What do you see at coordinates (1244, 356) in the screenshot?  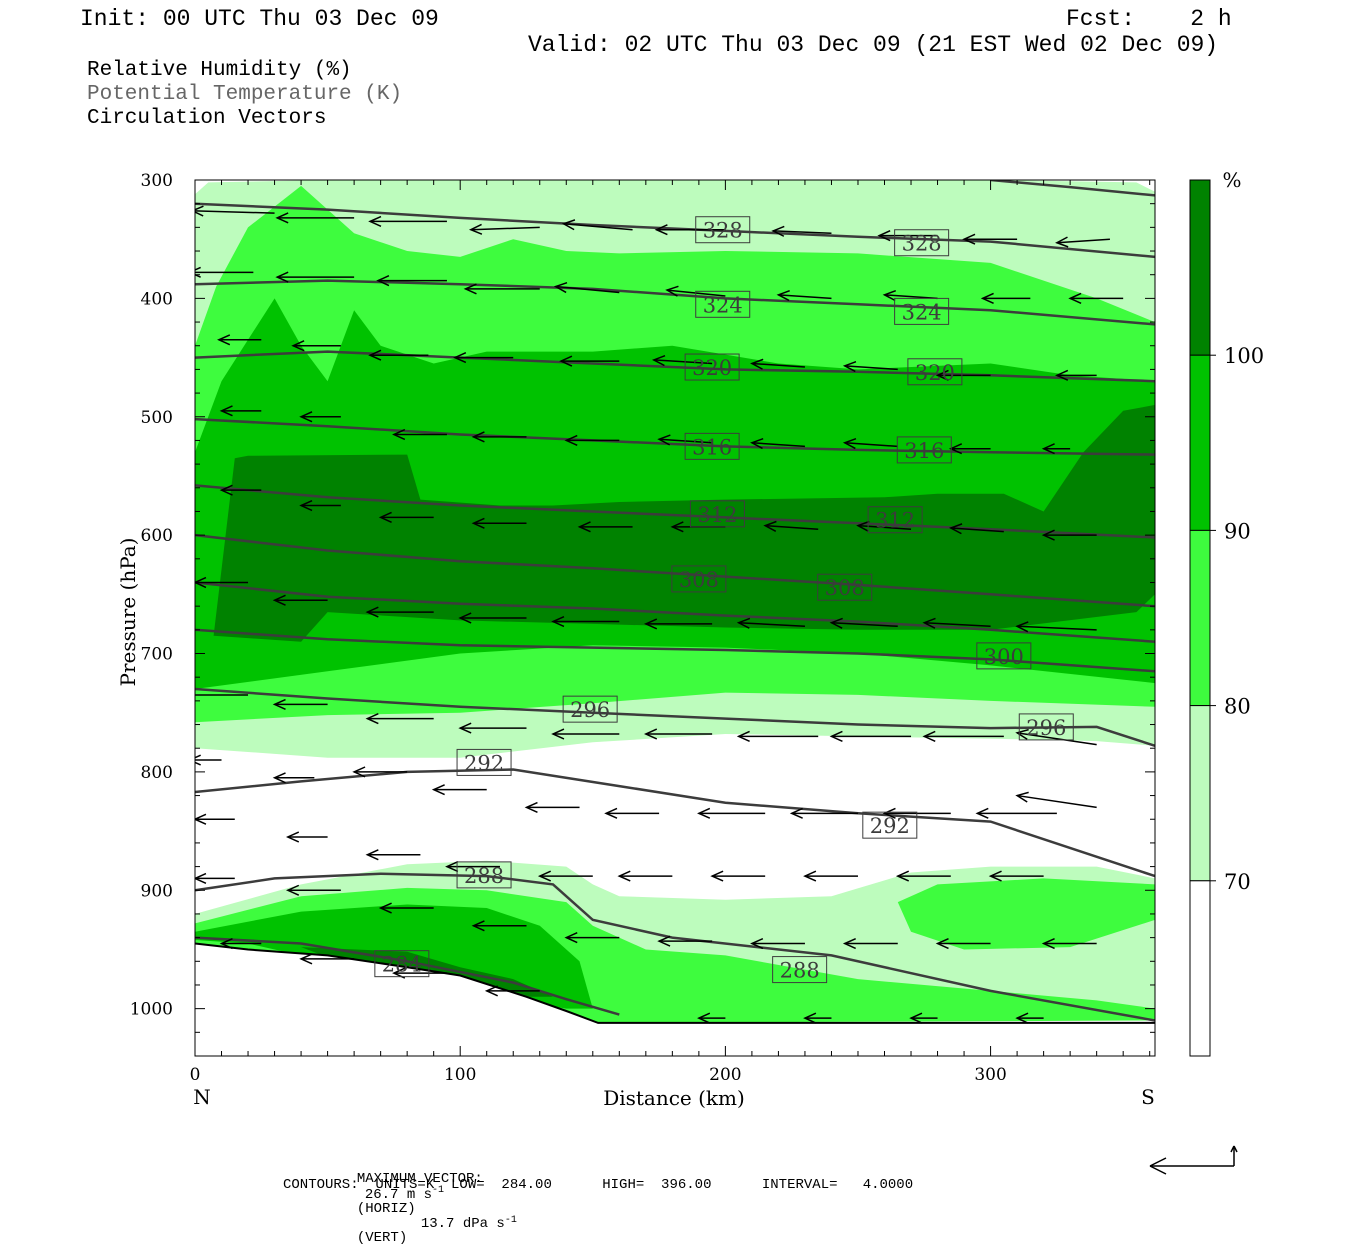 I see `colorbar-label: 100` at bounding box center [1244, 356].